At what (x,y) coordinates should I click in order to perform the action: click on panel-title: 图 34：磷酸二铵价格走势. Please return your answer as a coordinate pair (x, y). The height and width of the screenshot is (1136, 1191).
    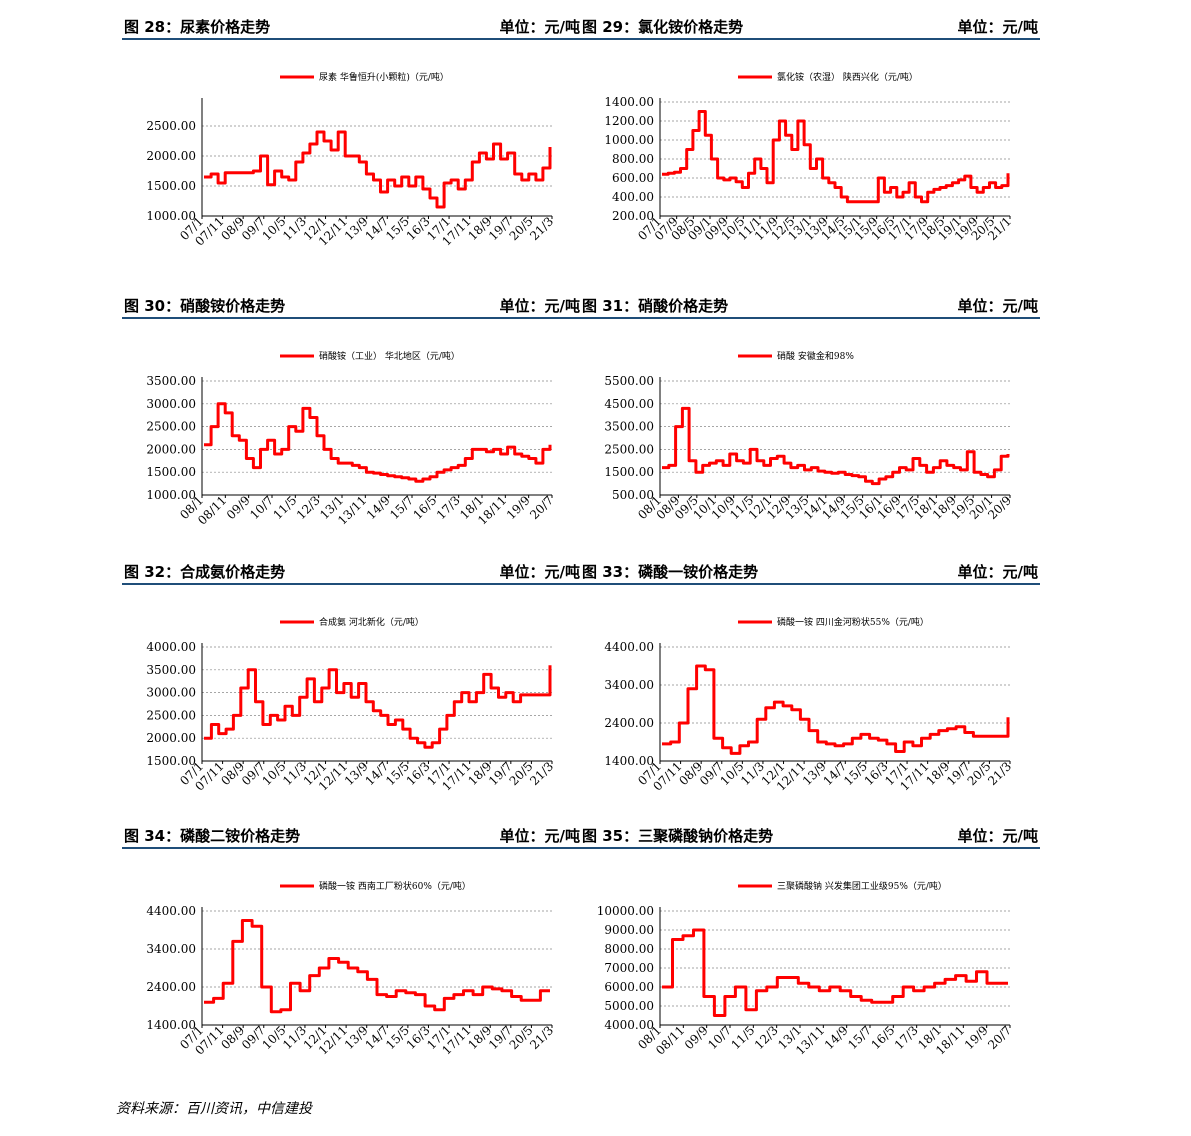
    Looking at the image, I should click on (212, 836).